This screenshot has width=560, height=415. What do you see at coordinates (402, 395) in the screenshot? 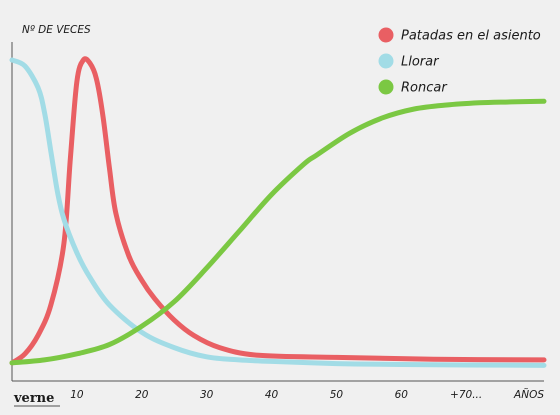
I see `x-tick-label: 60` at bounding box center [402, 395].